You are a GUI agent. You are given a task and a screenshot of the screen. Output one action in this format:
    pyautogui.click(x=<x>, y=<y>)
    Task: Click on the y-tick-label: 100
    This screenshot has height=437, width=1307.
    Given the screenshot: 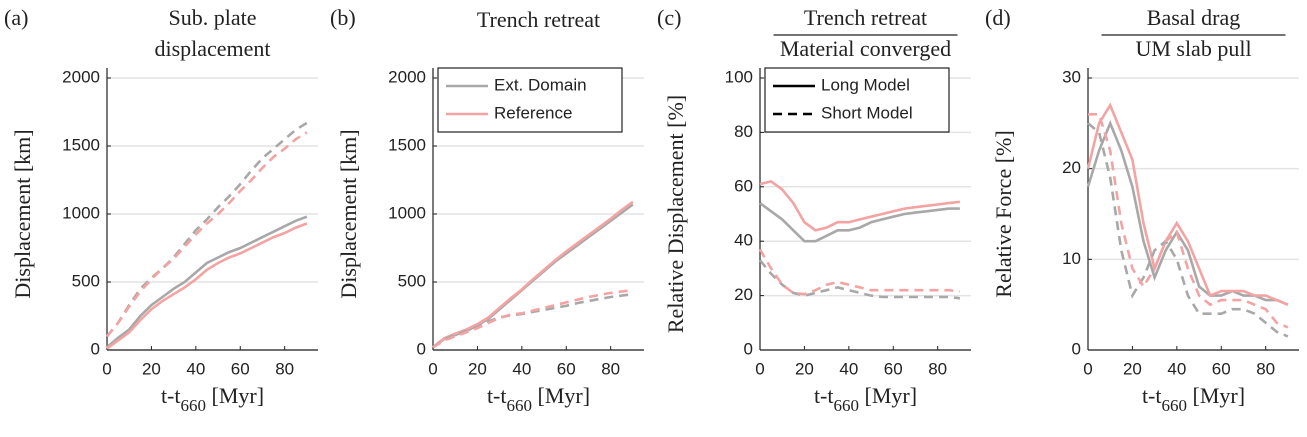 What is the action you would take?
    pyautogui.click(x=739, y=76)
    